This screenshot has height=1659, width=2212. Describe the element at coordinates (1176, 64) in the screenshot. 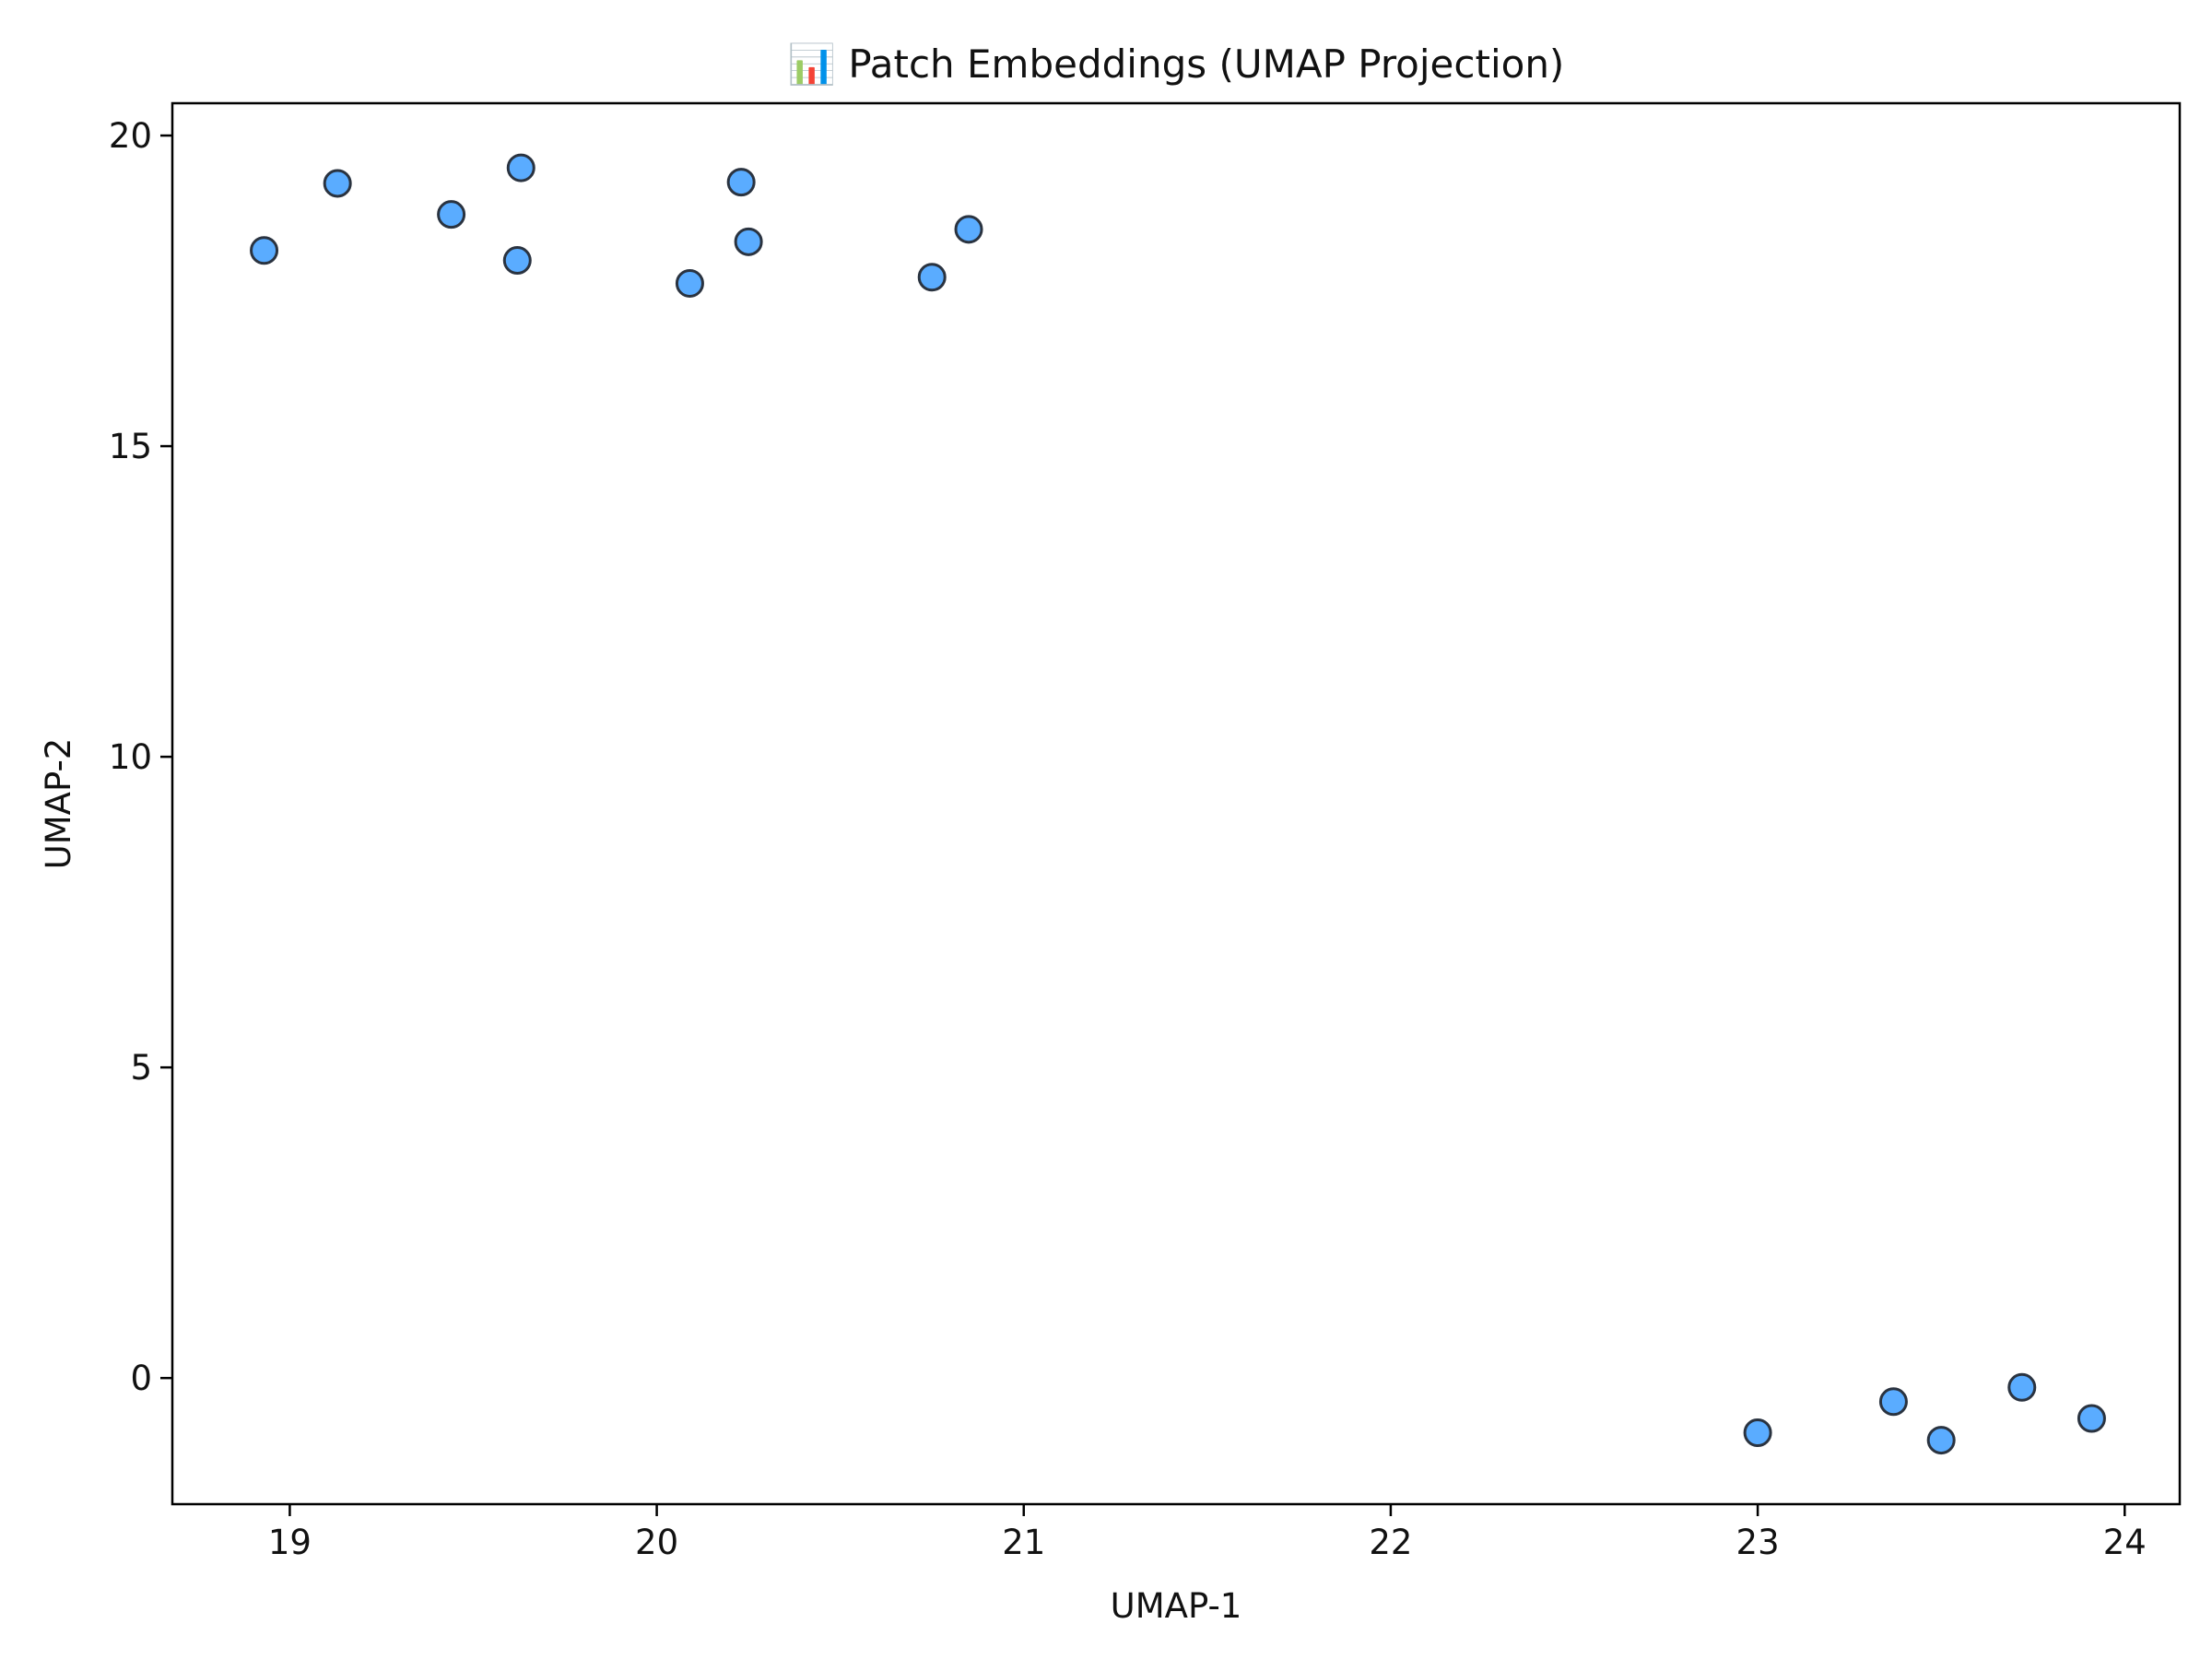

I see `chart-title: 📊 Patch Embeddings (UMAP Projection)` at that location.